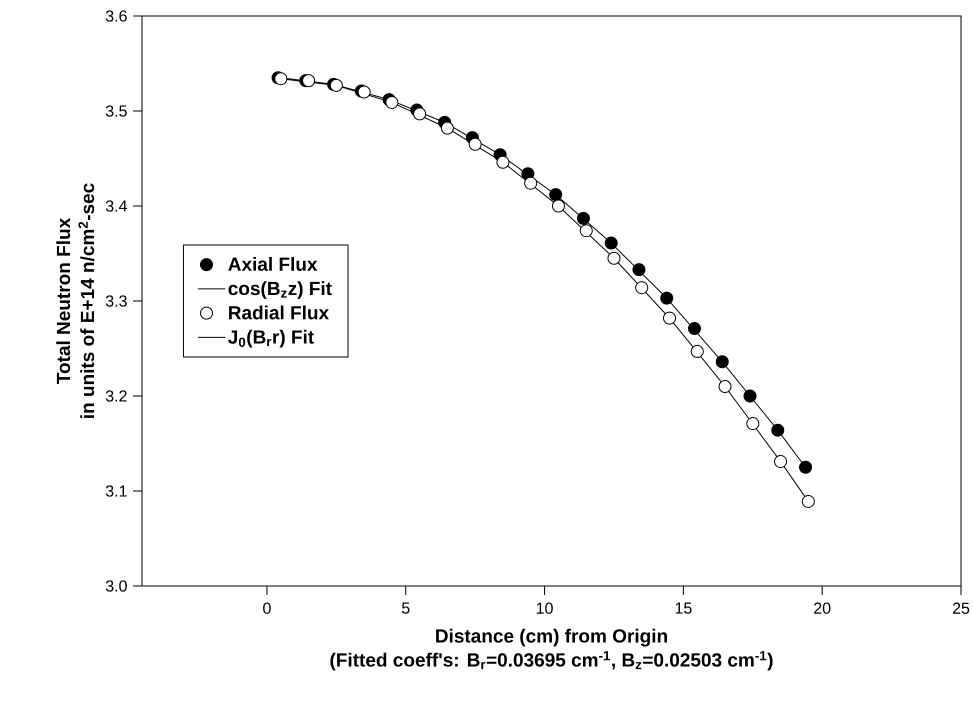 This screenshot has height=717, width=973. Describe the element at coordinates (280, 290) in the screenshot. I see `legend-label: cos(B$_{z}$z) Fit` at that location.